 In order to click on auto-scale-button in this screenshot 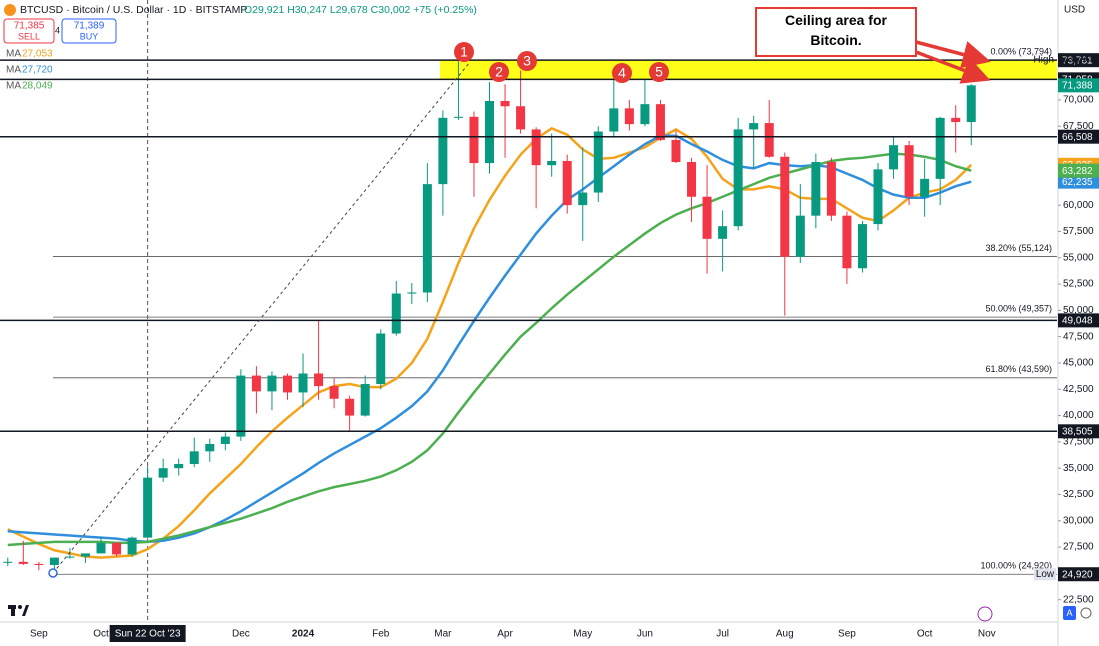, I will do `click(1069, 613)`.